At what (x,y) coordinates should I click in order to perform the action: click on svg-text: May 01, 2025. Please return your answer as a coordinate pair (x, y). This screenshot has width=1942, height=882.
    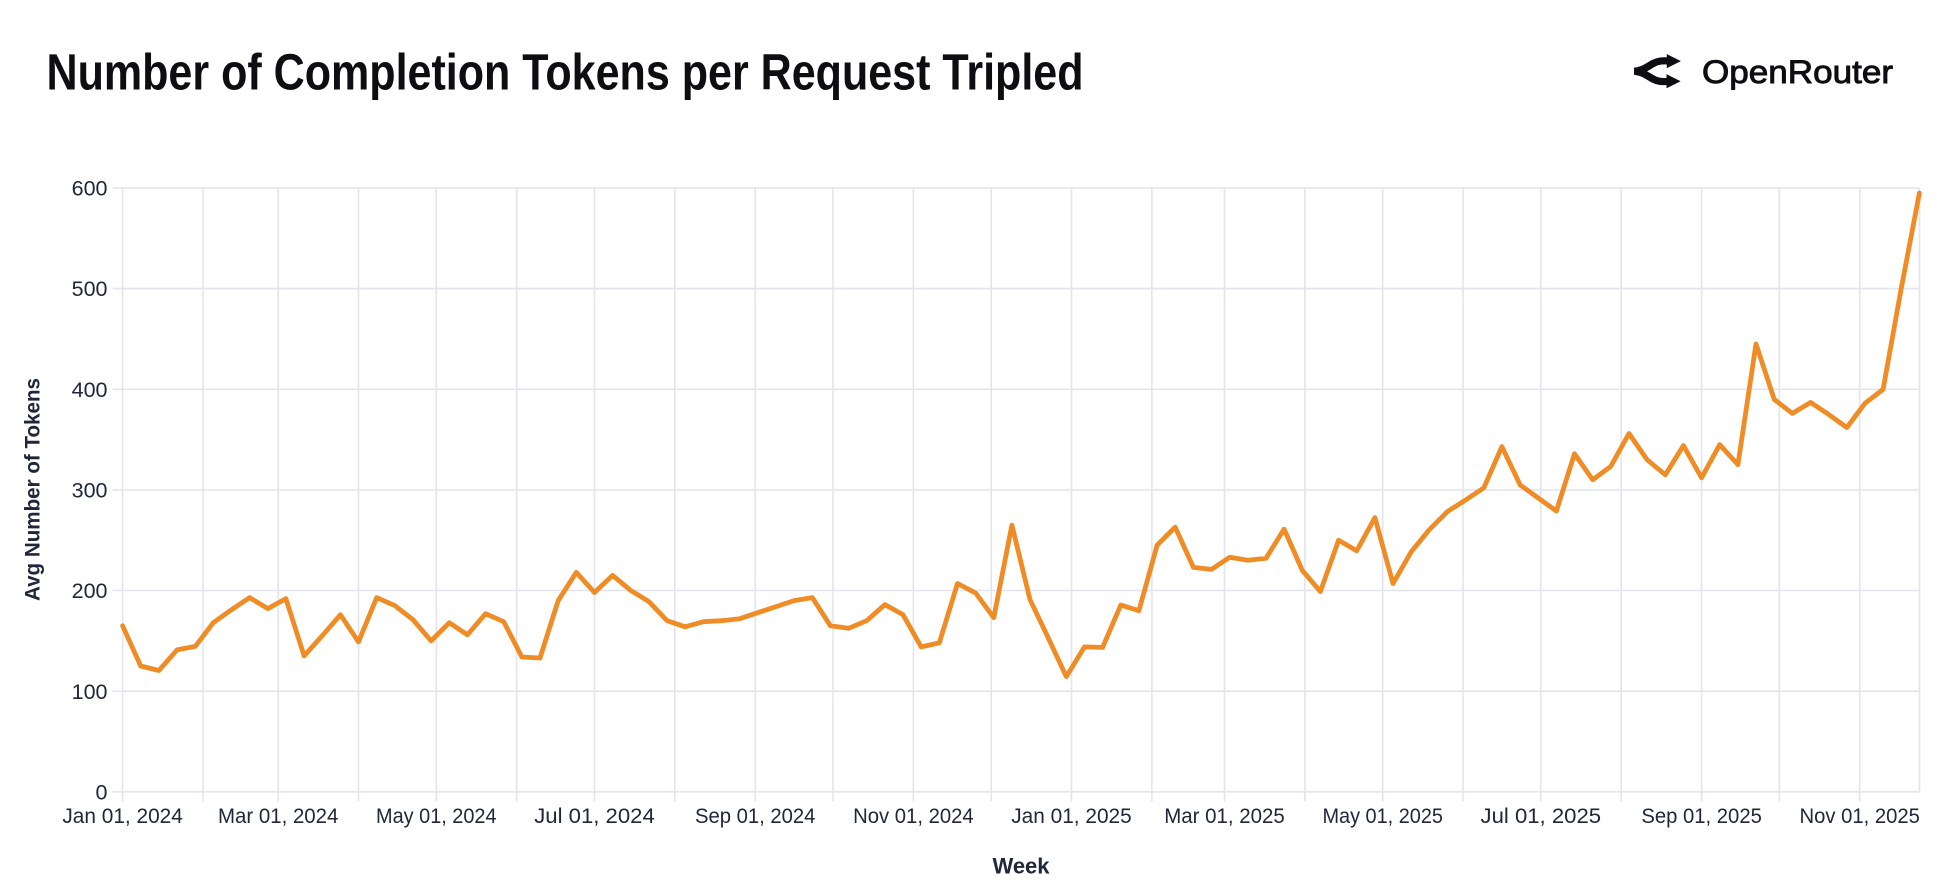
    Looking at the image, I should click on (1382, 816).